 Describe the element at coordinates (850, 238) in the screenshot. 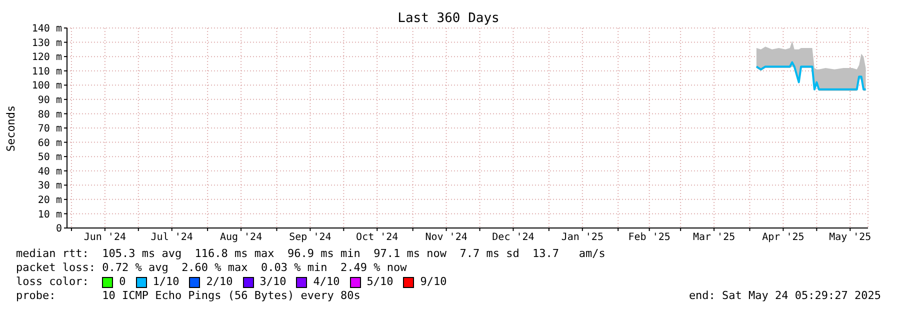

I see `x-tick-label: May '25` at that location.